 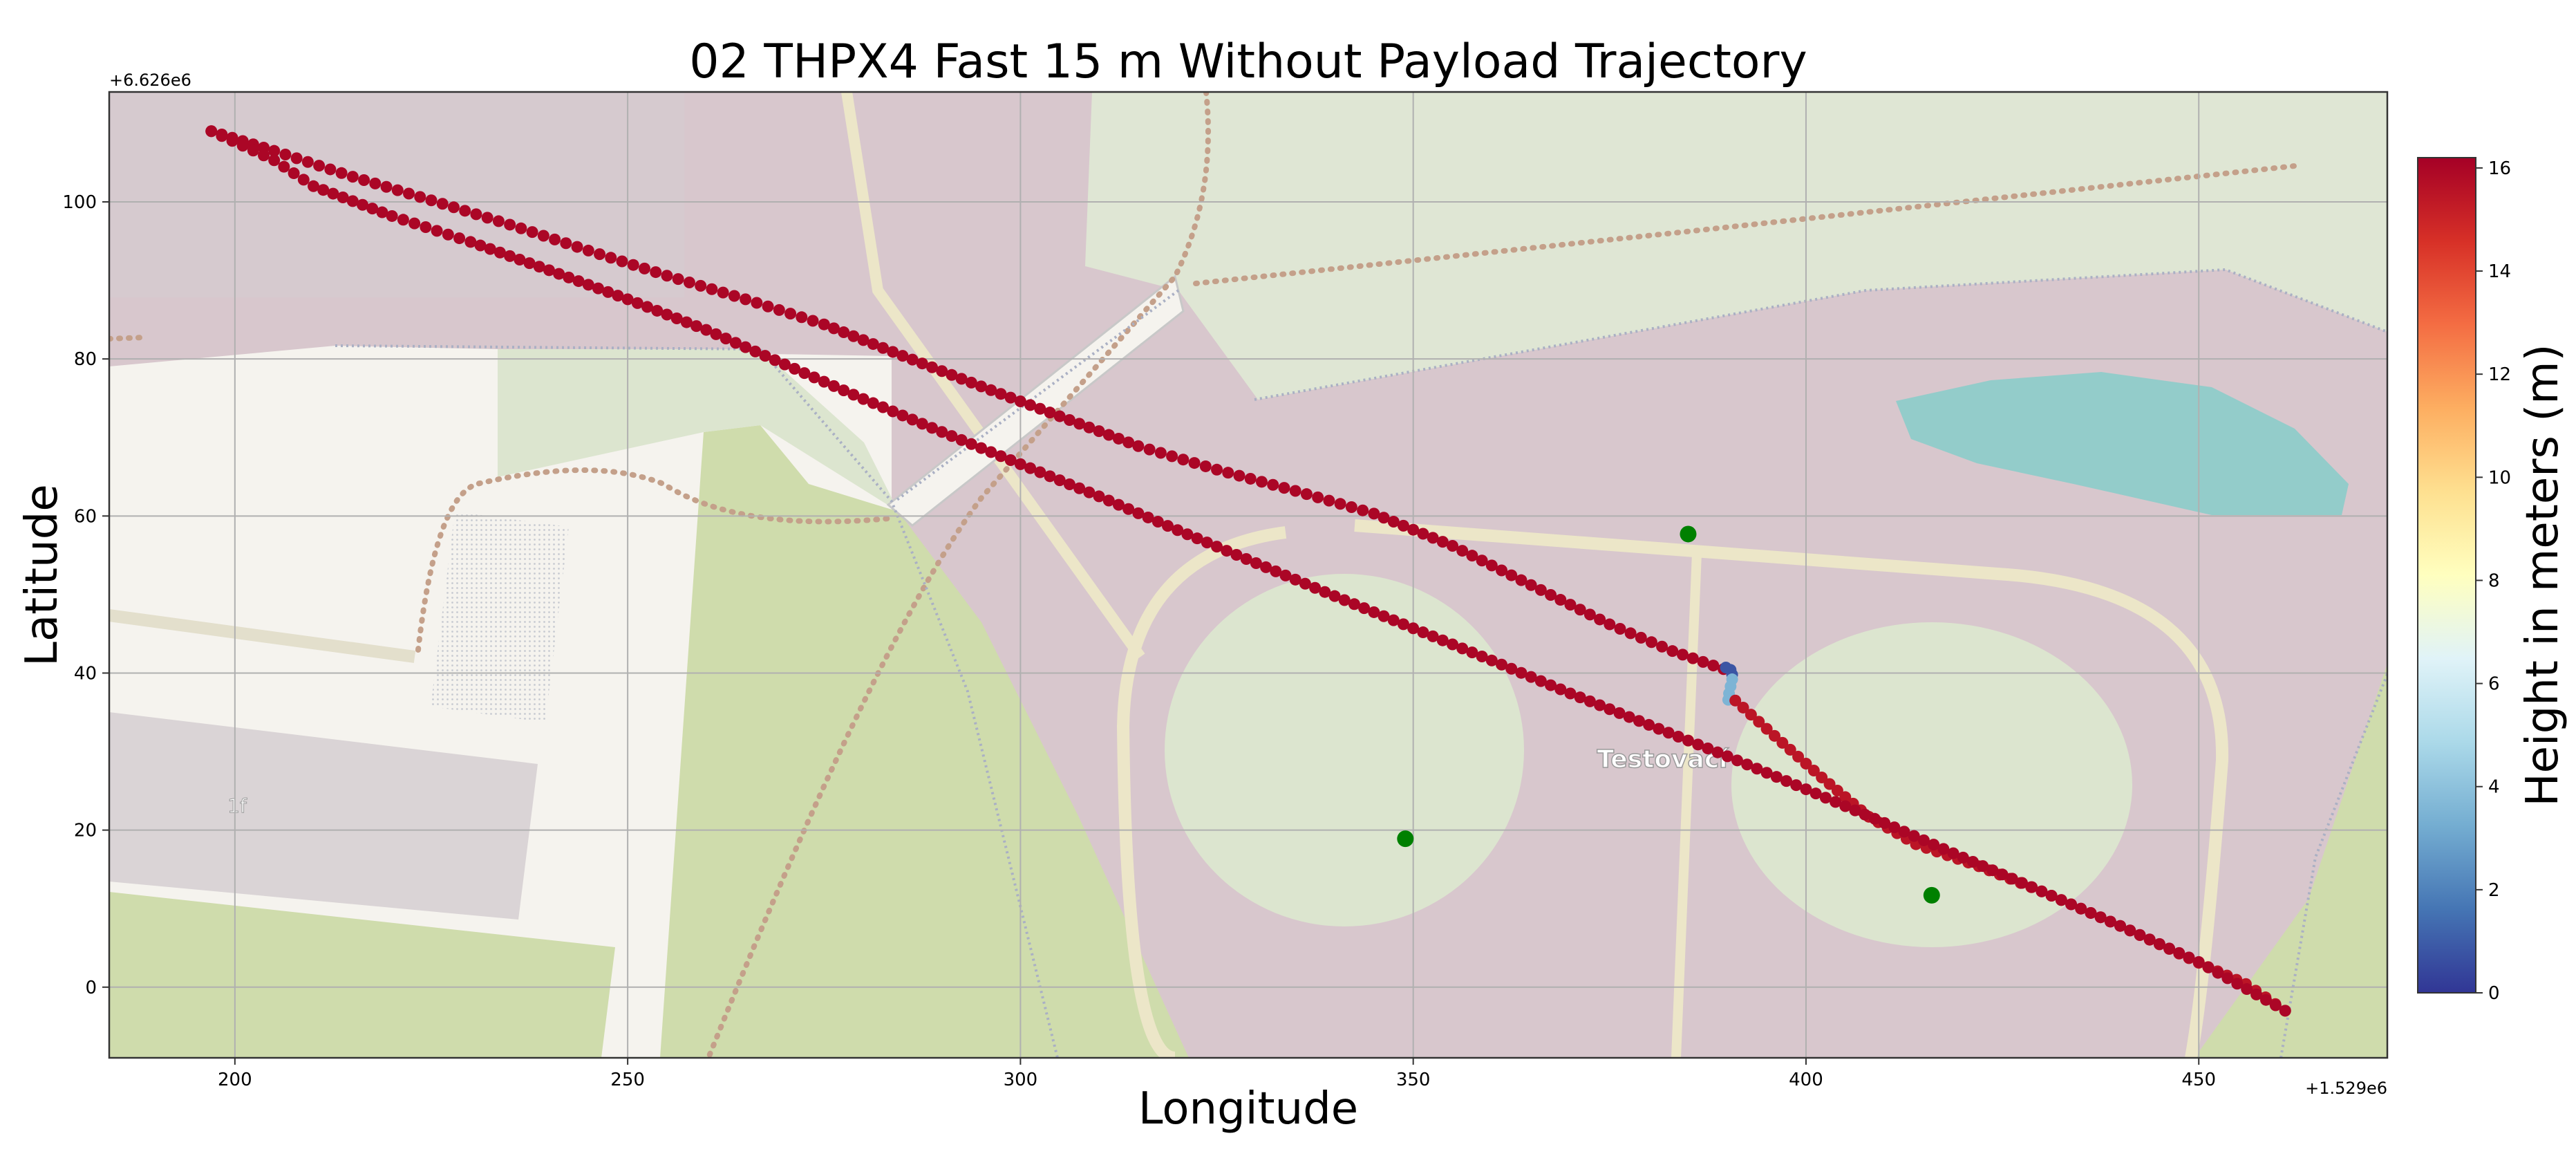 I want to click on colorbar: 0 2 4 6 8 10 12 14 16 Height in meters (m), so click(x=2492, y=580).